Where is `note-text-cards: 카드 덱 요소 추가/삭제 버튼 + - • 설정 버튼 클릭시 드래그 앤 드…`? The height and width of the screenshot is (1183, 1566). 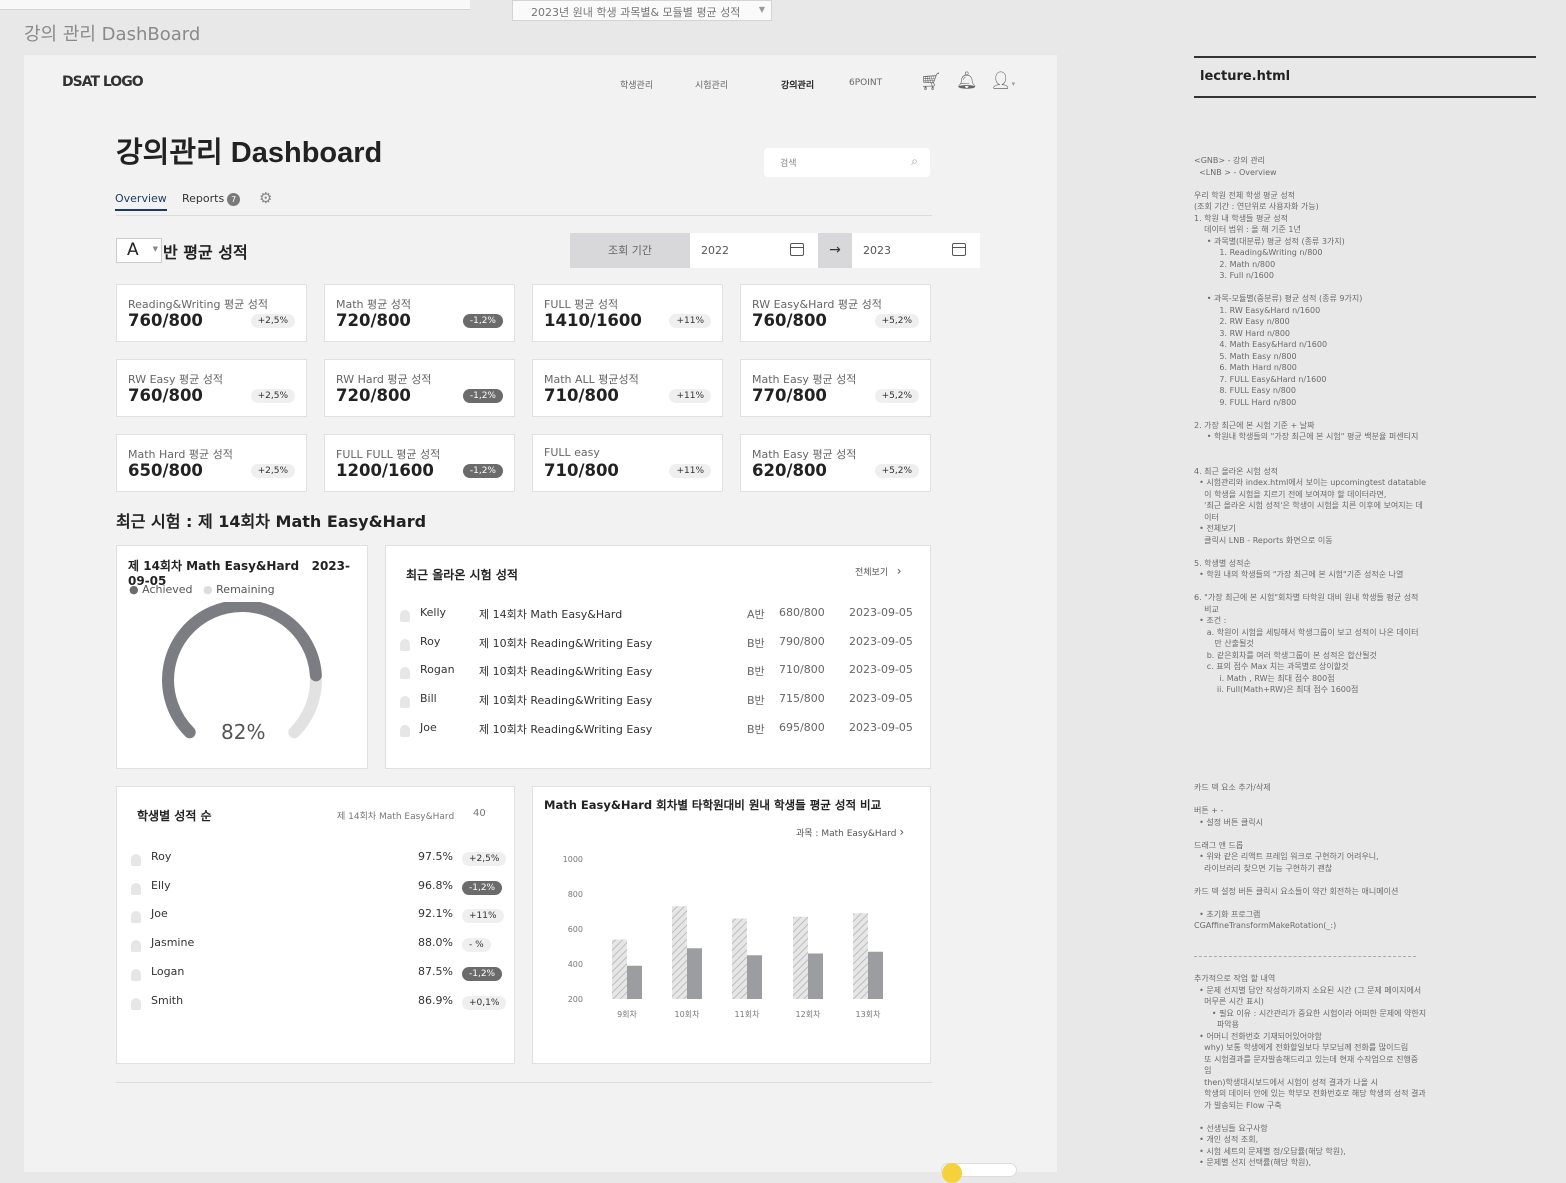
note-text-cards: 카드 덱 요소 추가/삭제 버튼 + - • 설정 버튼 클릭시 드래그 앤 드… is located at coordinates (1296, 856).